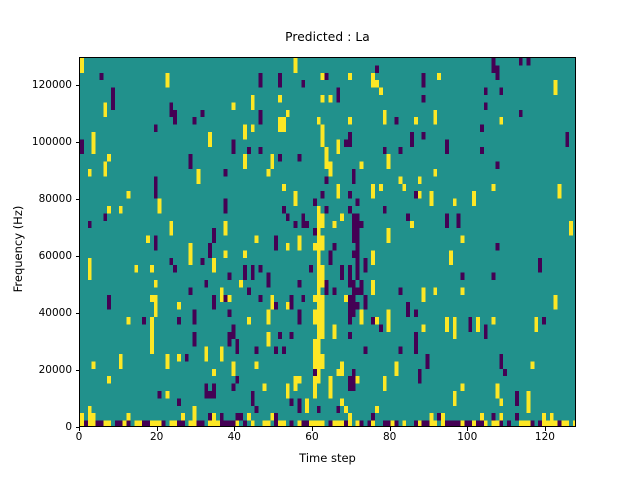 This screenshot has width=640, height=480. I want to click on y-tick-label: 40000, so click(55, 313).